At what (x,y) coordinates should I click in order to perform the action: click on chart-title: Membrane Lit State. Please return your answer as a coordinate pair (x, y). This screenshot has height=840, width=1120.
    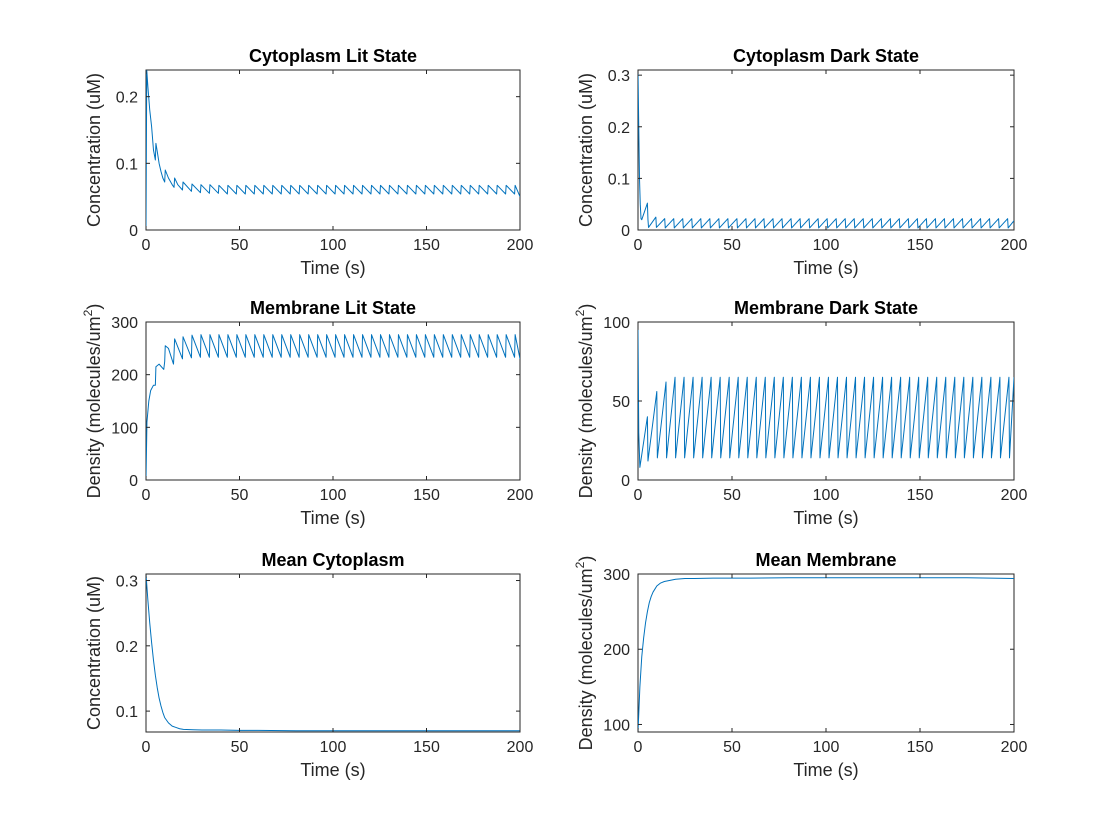
    Looking at the image, I should click on (333, 308).